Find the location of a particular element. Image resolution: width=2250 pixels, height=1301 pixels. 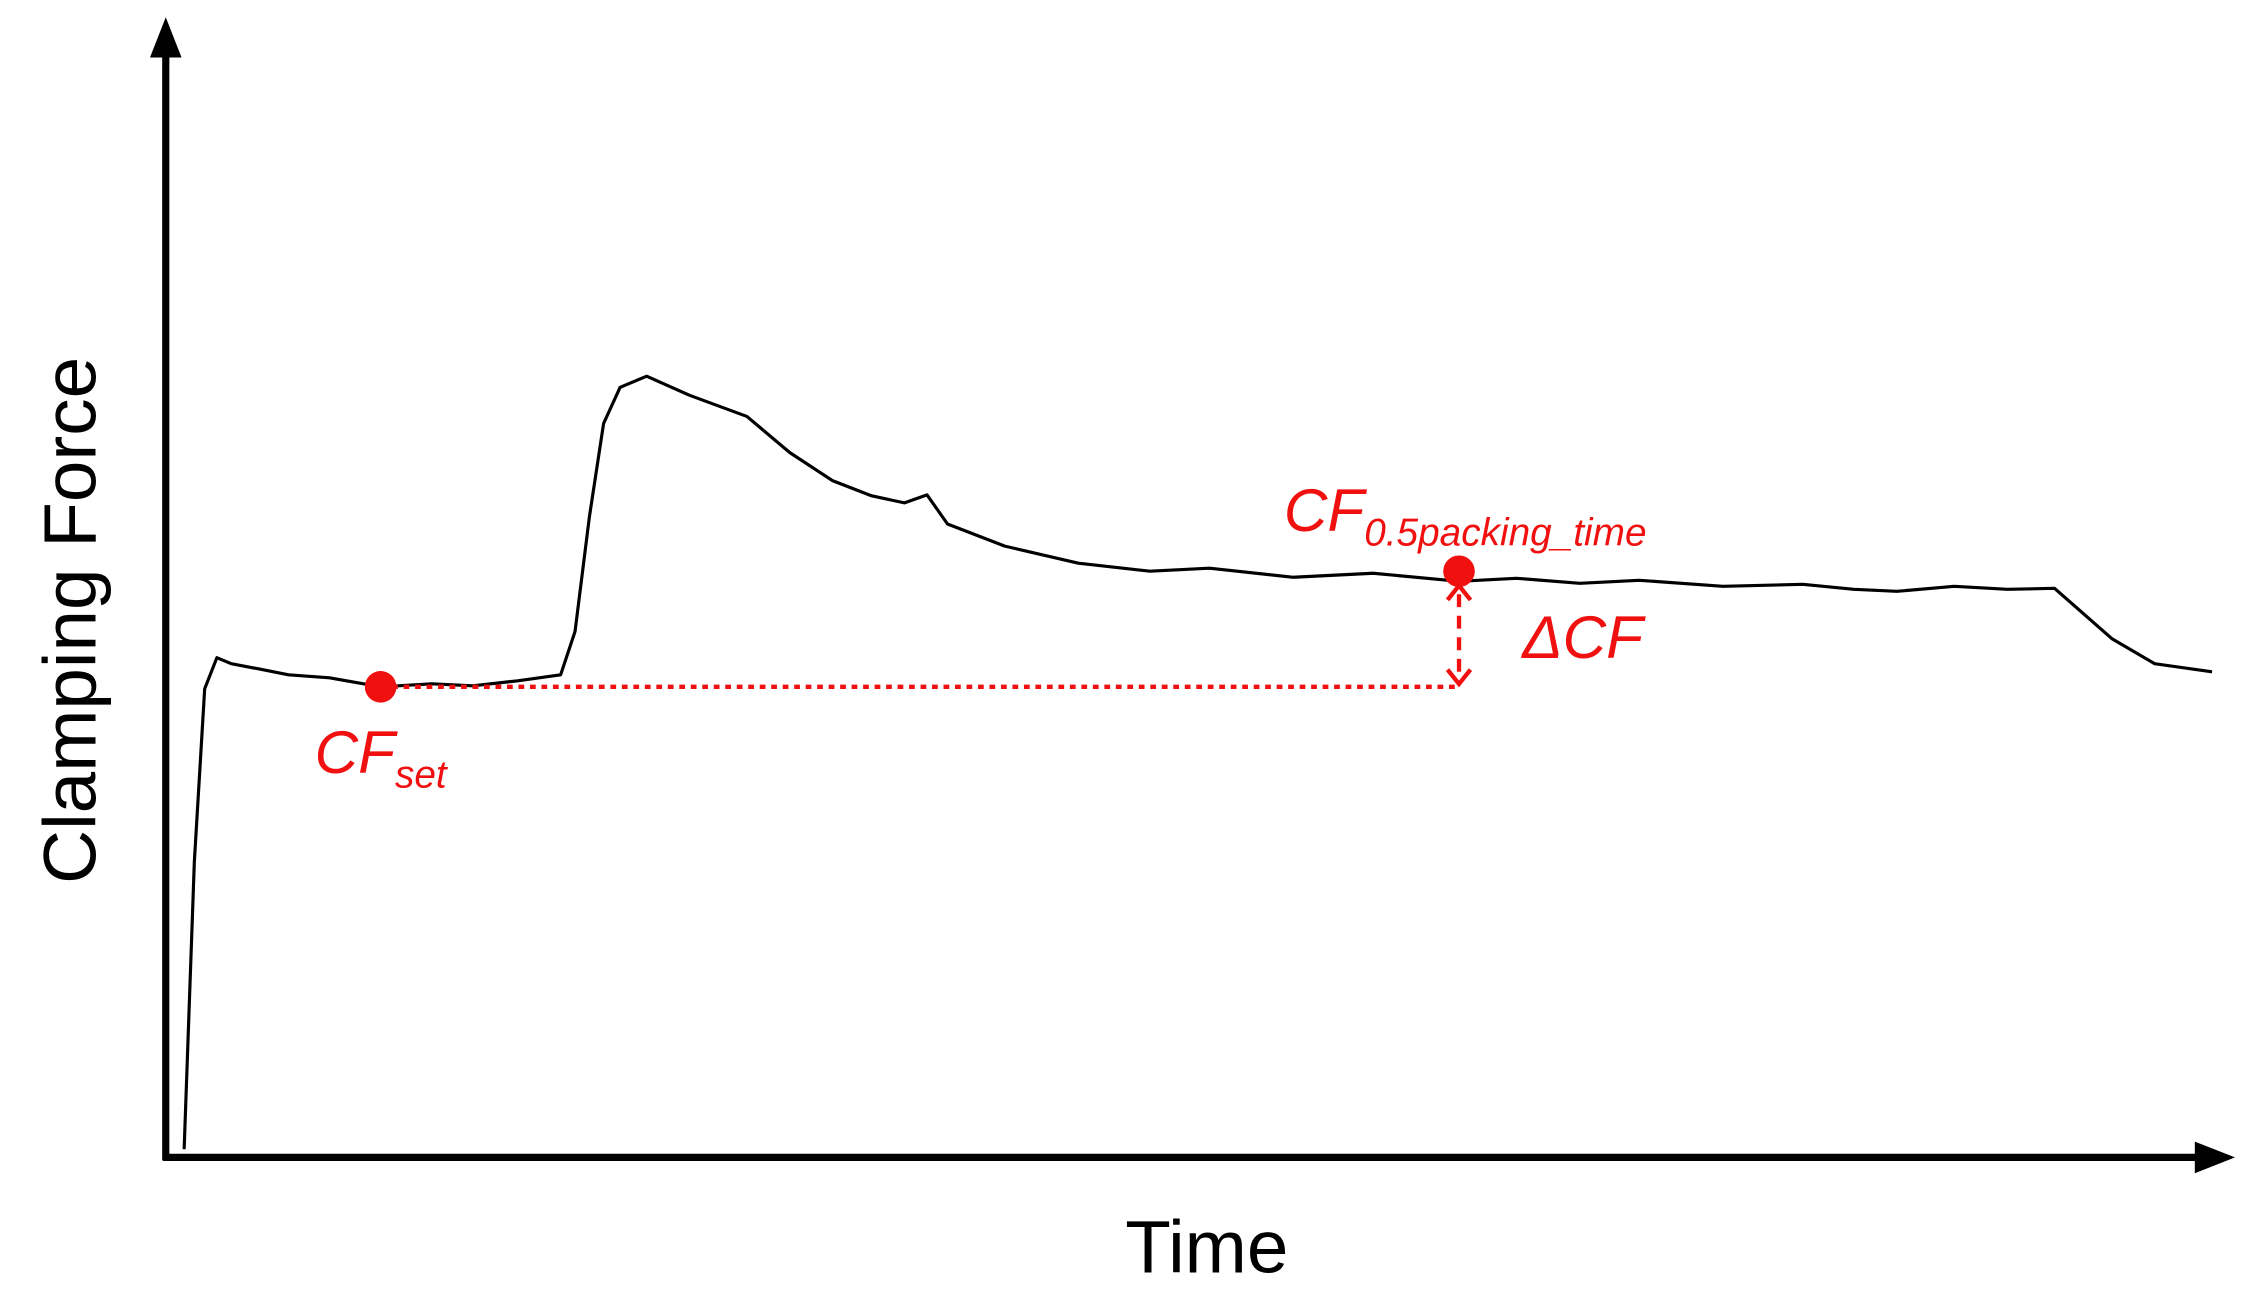

annotation-subscript: set is located at coordinates (422, 774).